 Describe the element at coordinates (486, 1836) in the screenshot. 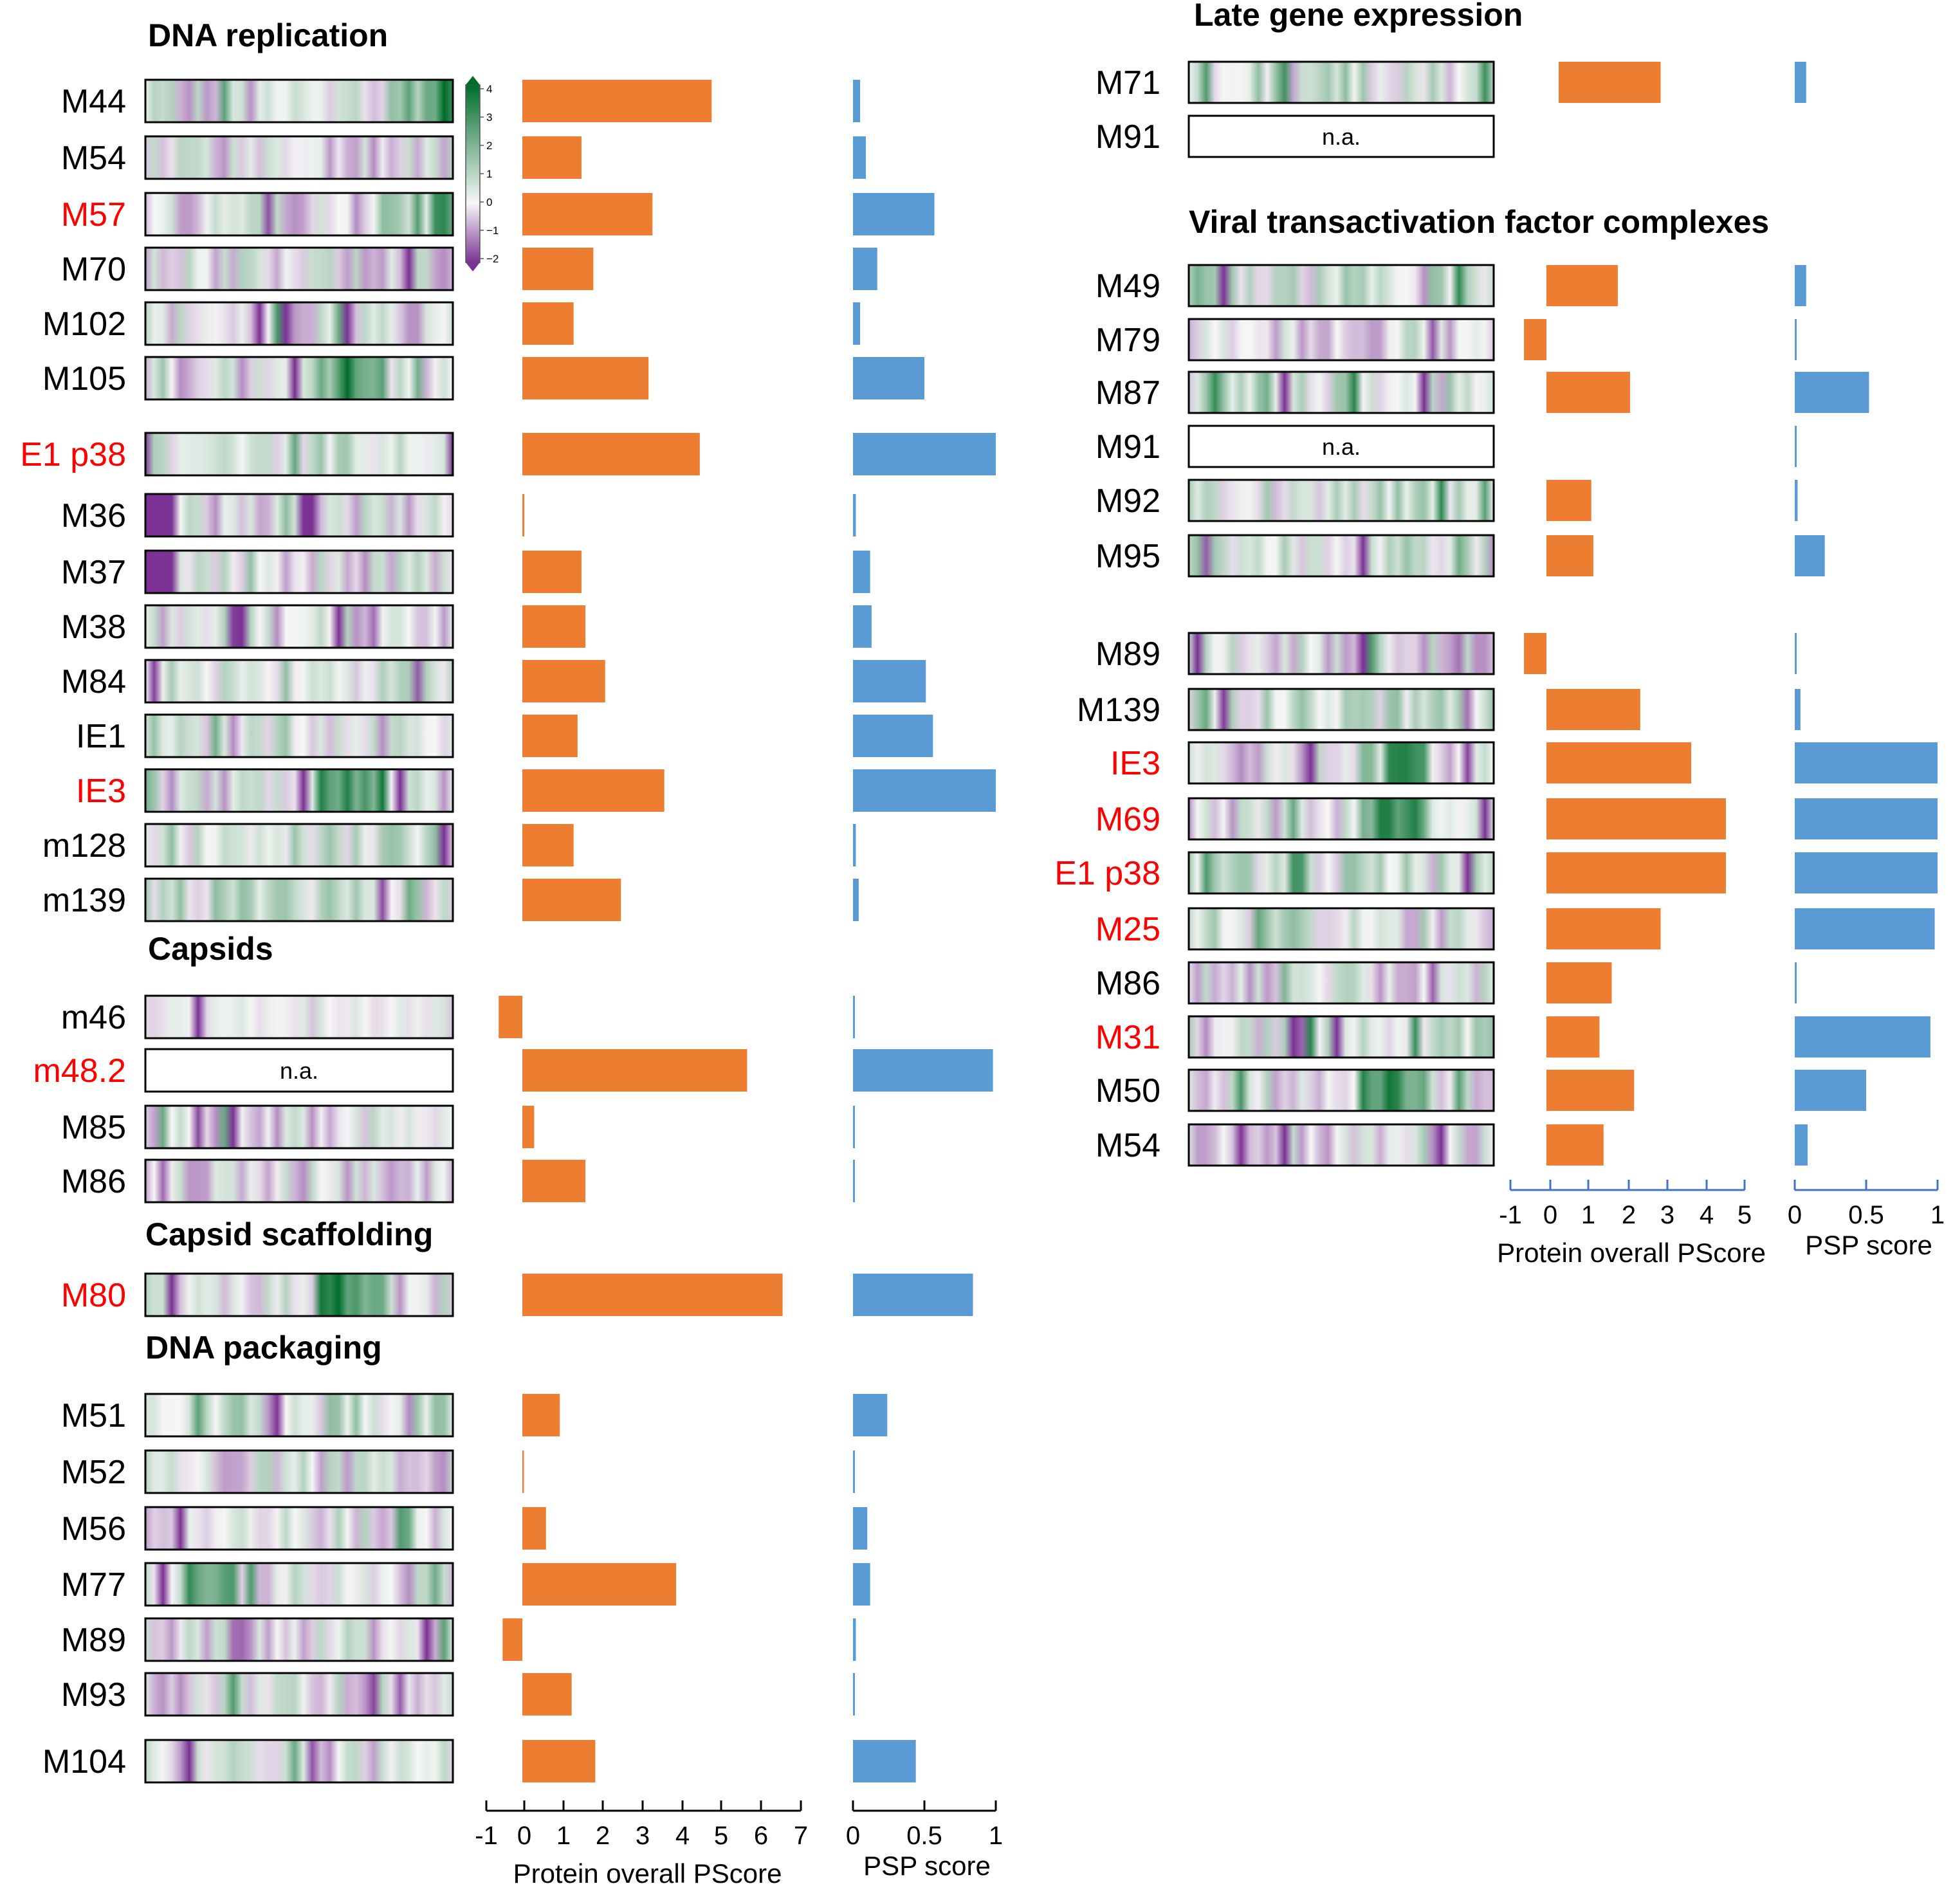

I see `pscore-tick: -1` at that location.